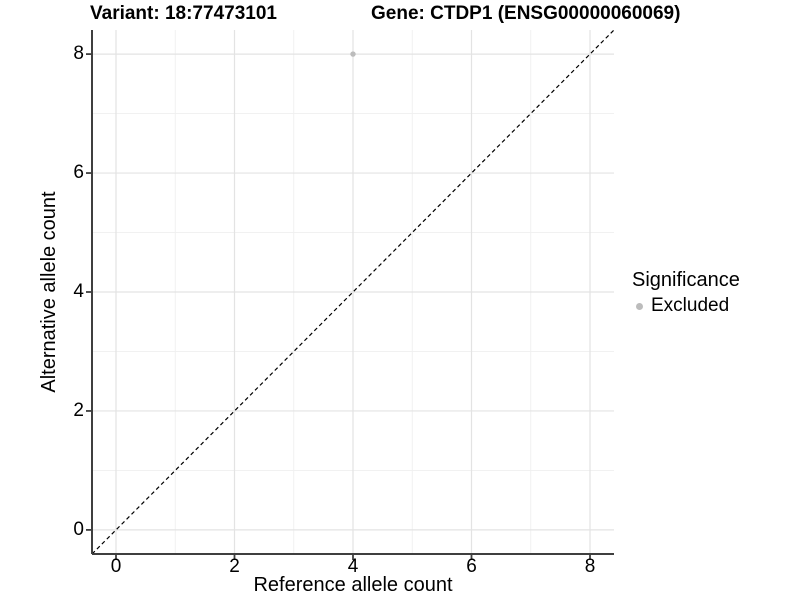  What do you see at coordinates (690, 305) in the screenshot?
I see `legend-item-label: Excluded` at bounding box center [690, 305].